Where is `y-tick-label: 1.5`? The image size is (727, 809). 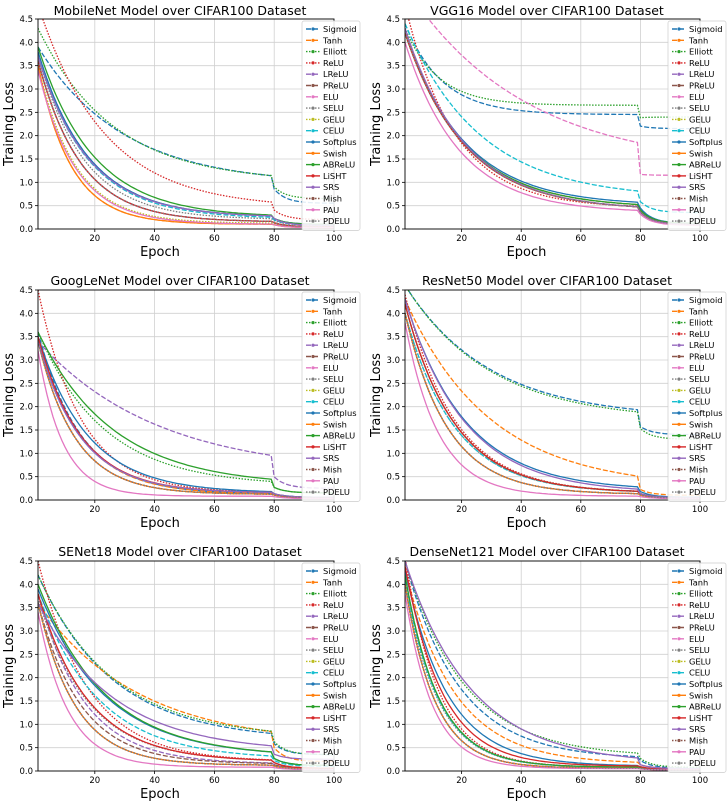 y-tick-label: 1.5 is located at coordinates (26, 160).